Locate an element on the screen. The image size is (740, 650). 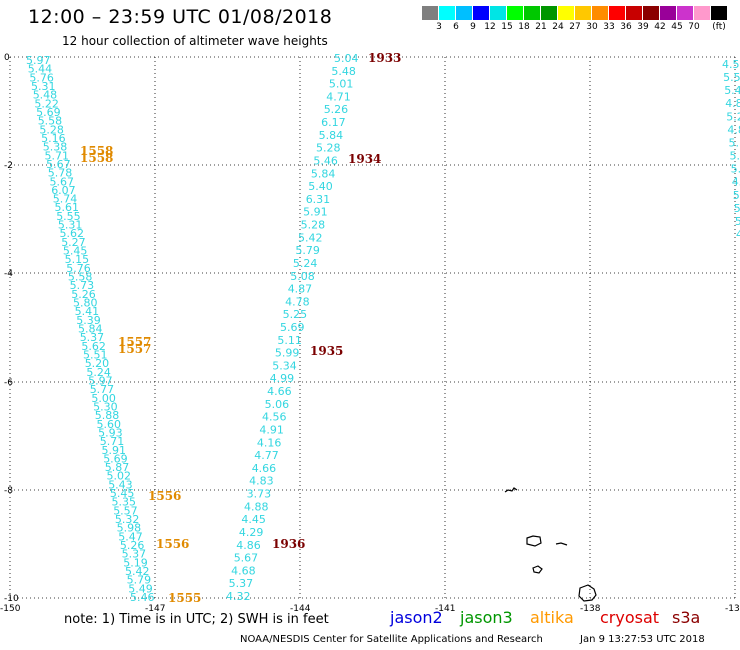
wave-height-value: 5.43 is located at coordinates (120, 484).